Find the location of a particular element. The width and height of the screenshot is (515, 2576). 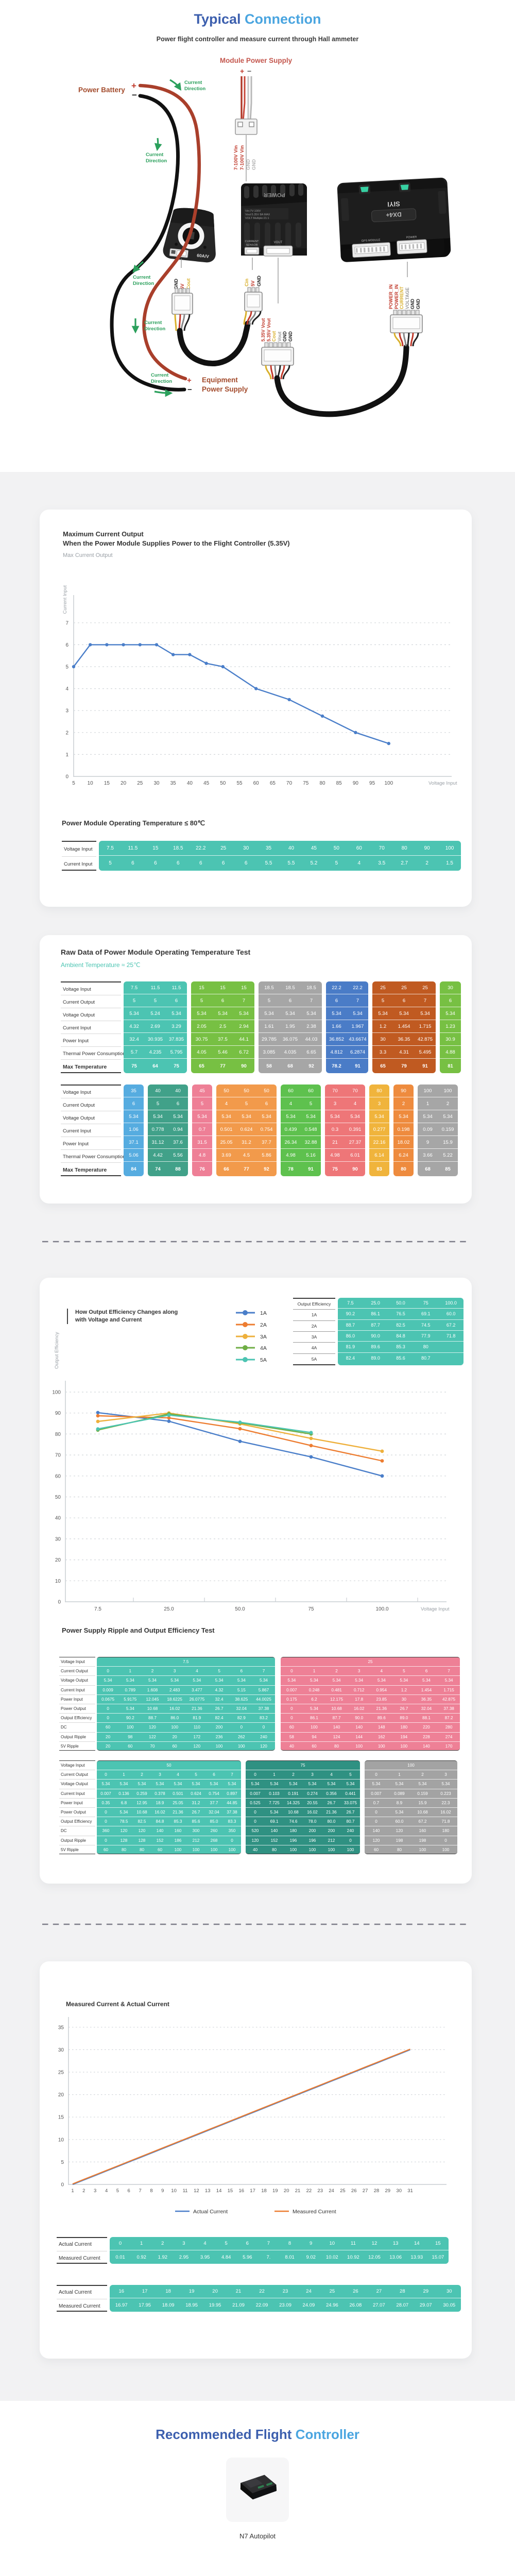

svg-text: Vout is located at coordinates (279, 337).